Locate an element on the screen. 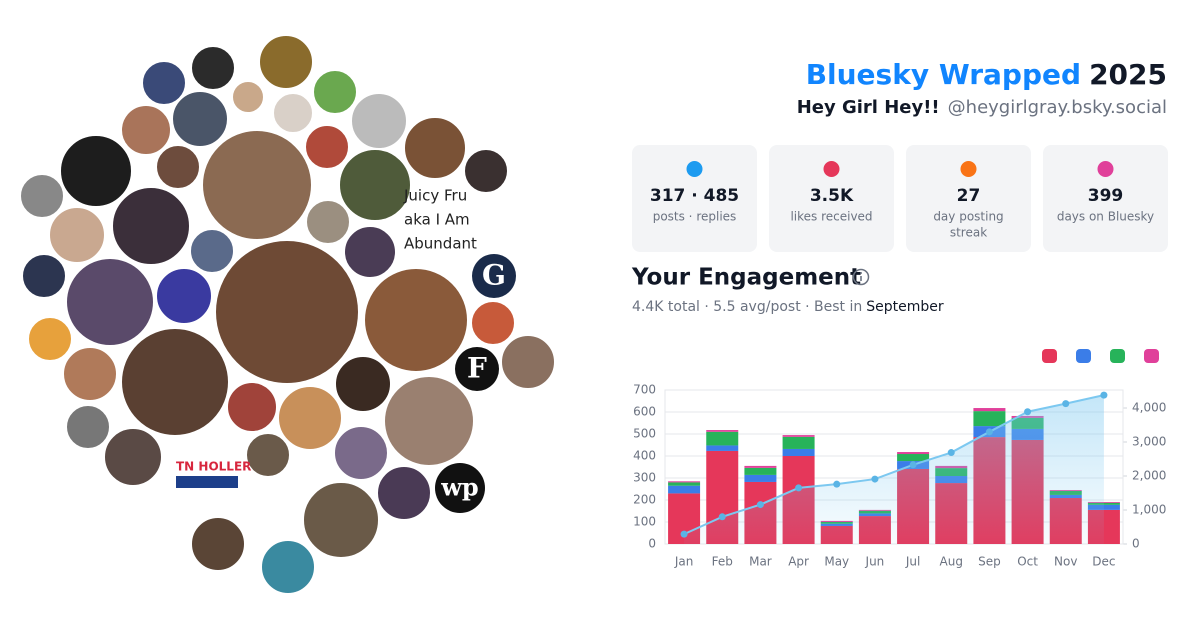 The height and width of the screenshot is (630, 1200). avatar-alt-text: aka I Am is located at coordinates (437, 220).